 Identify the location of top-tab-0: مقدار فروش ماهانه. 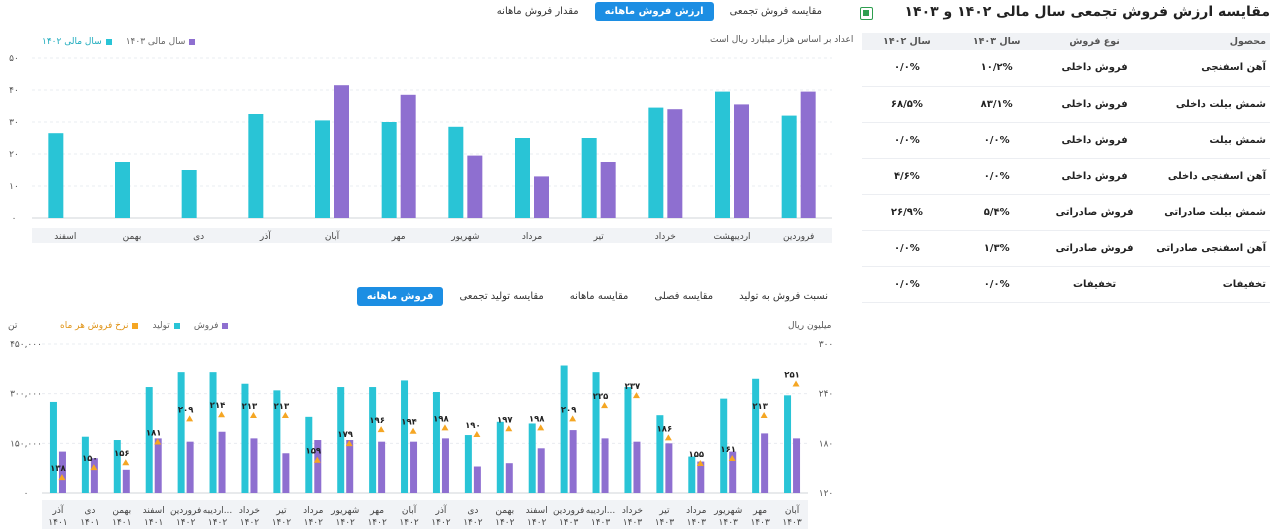
(537, 11).